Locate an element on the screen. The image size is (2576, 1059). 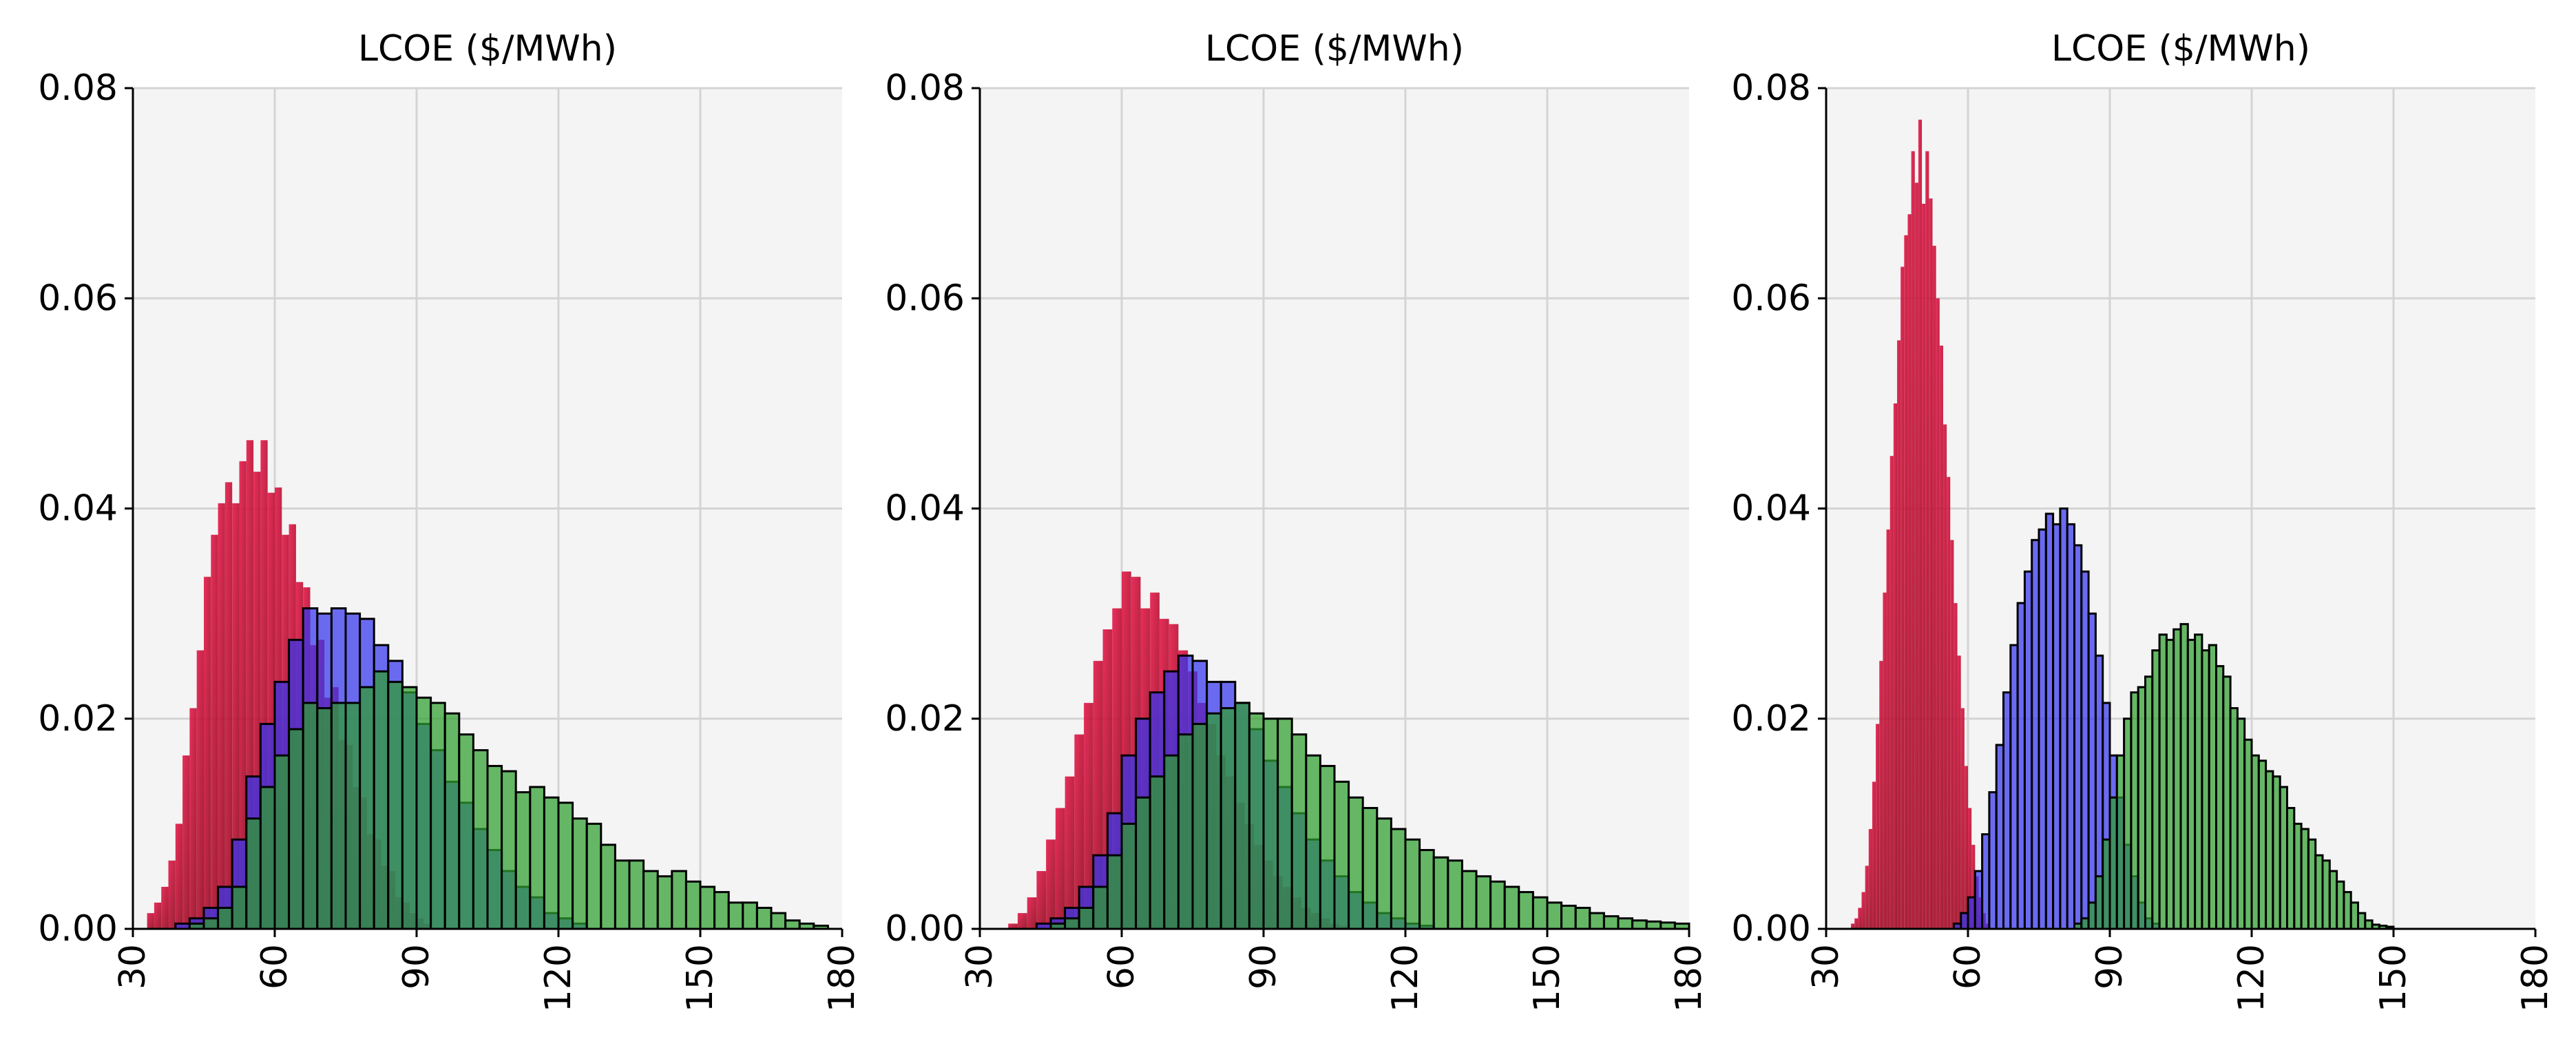
x-tick-label: 30 is located at coordinates (980, 966).